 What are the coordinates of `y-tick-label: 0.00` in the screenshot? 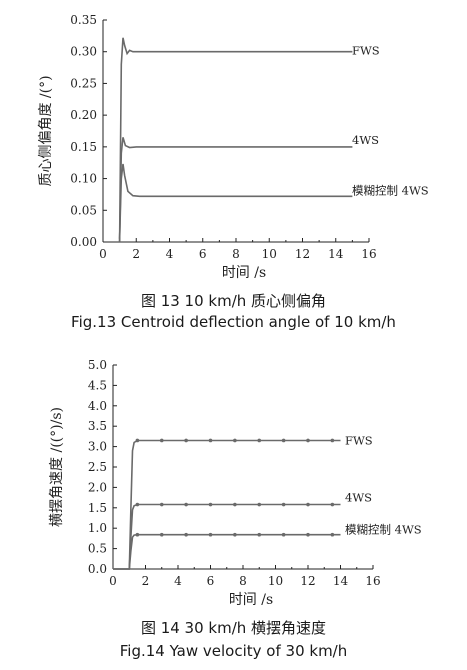 It's located at (83, 242).